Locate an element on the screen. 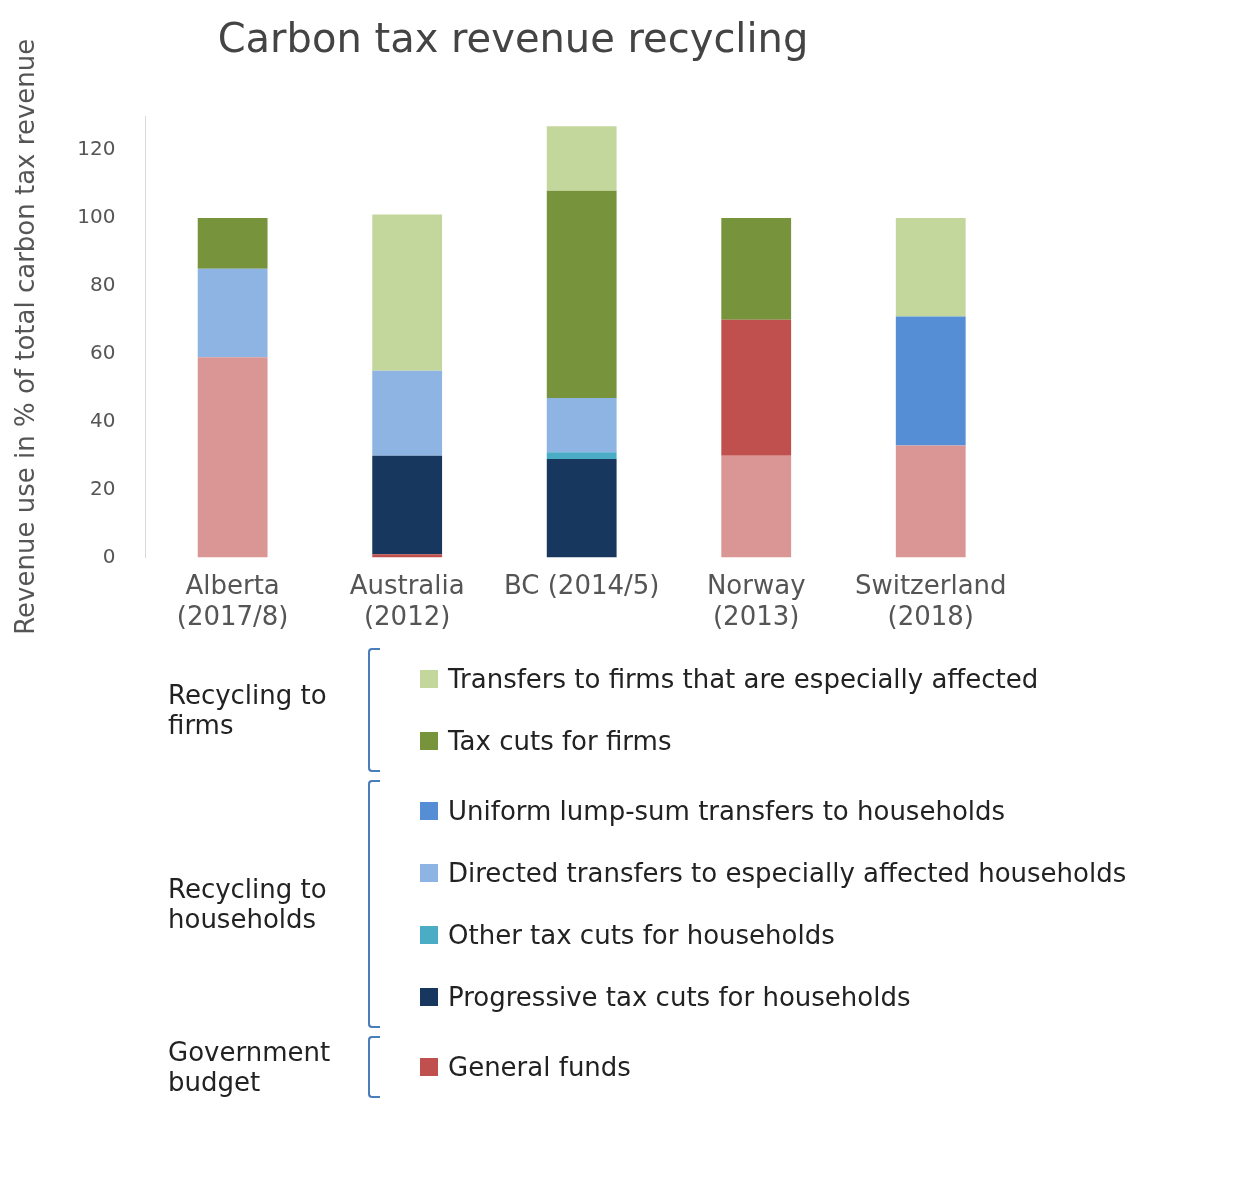 The image size is (1239, 1190). legend-label: Other tax cuts for households is located at coordinates (641, 935).